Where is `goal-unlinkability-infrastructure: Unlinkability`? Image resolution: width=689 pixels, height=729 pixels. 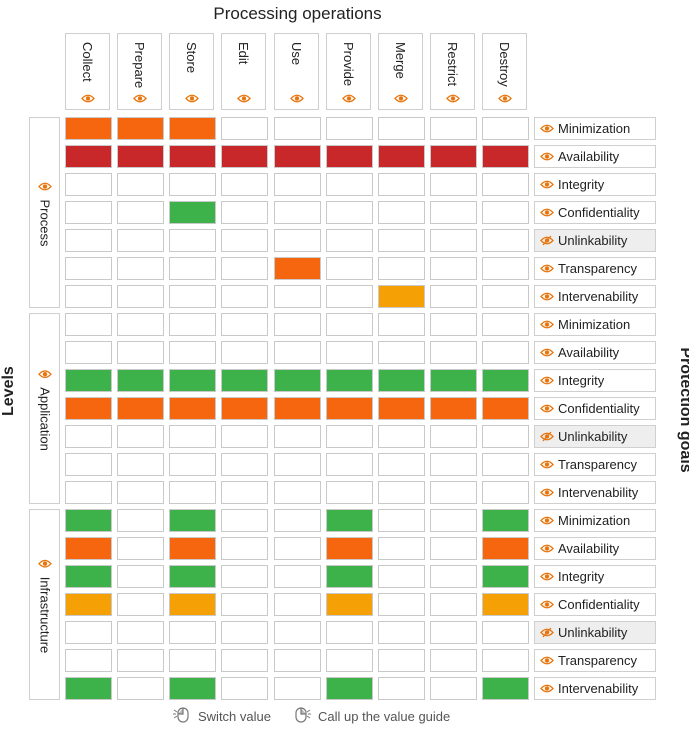
goal-unlinkability-infrastructure: Unlinkability is located at coordinates (595, 632).